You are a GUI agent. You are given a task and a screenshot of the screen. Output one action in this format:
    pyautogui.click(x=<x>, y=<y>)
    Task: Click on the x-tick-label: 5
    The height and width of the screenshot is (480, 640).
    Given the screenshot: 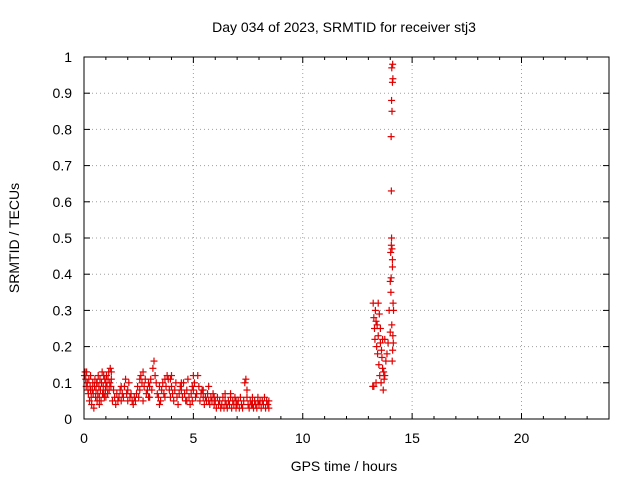 What is the action you would take?
    pyautogui.click(x=193, y=438)
    